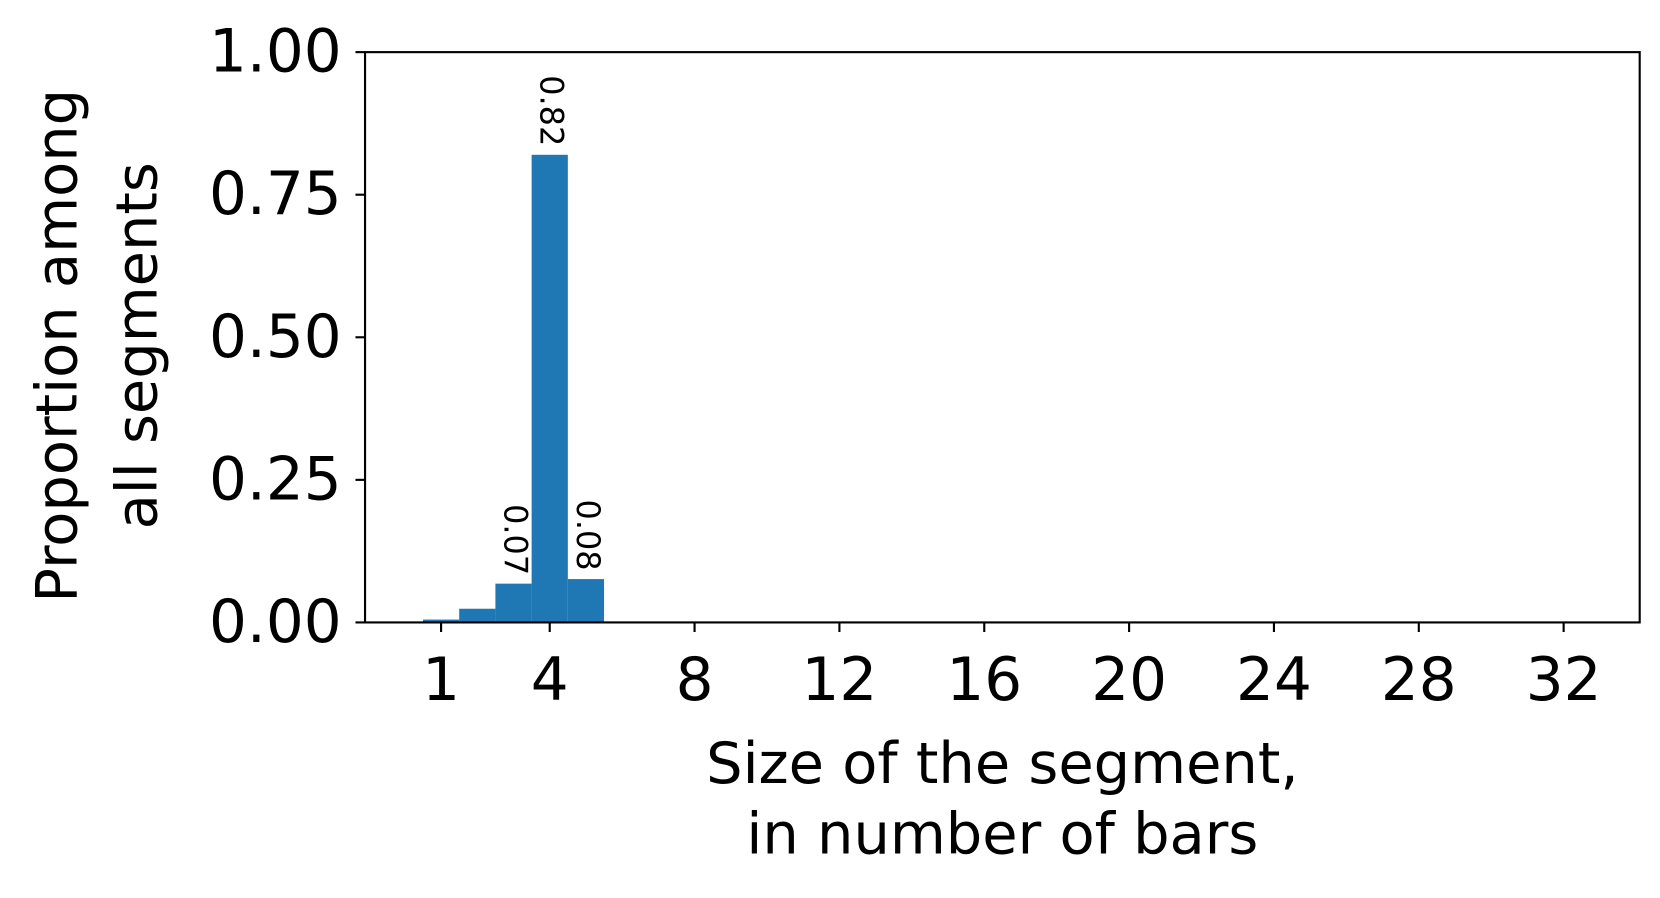 The height and width of the screenshot is (898, 1660). Describe the element at coordinates (1002, 763) in the screenshot. I see `x-axis-label: Size of the segment,` at that location.